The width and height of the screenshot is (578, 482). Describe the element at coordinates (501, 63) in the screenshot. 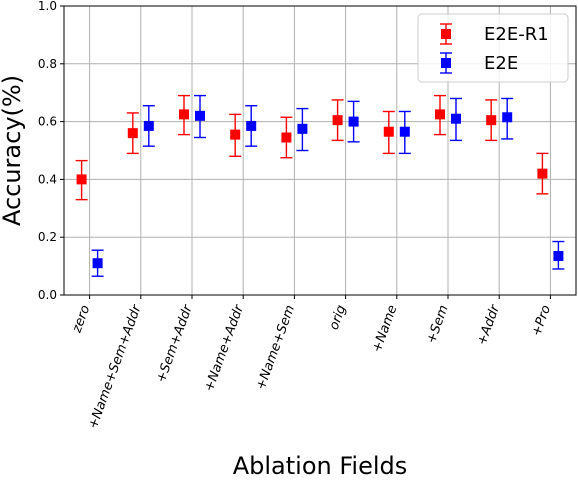

I see `legend-label: E2E` at that location.